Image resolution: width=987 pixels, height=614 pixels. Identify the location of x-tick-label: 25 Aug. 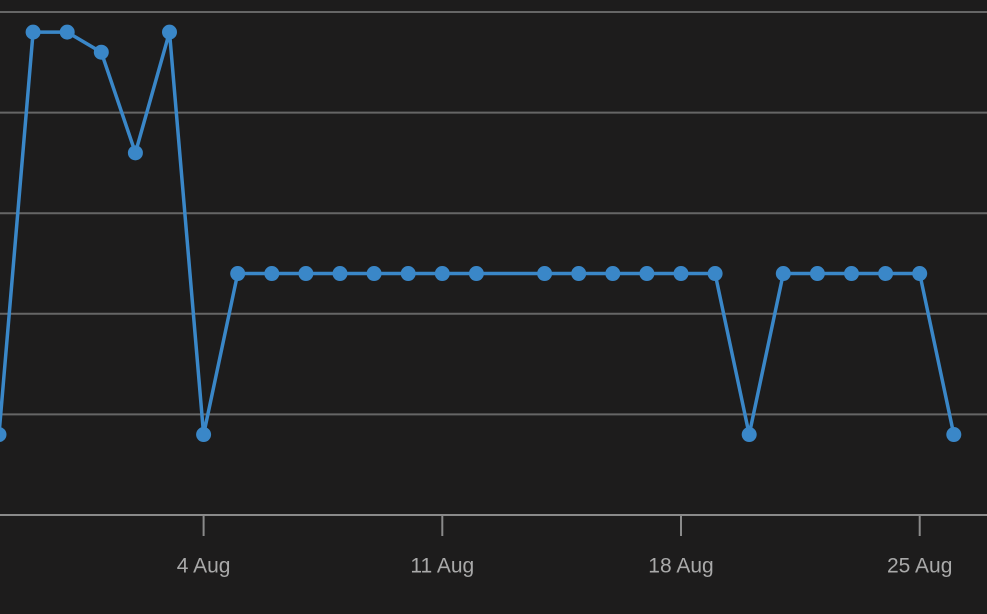
(919, 566).